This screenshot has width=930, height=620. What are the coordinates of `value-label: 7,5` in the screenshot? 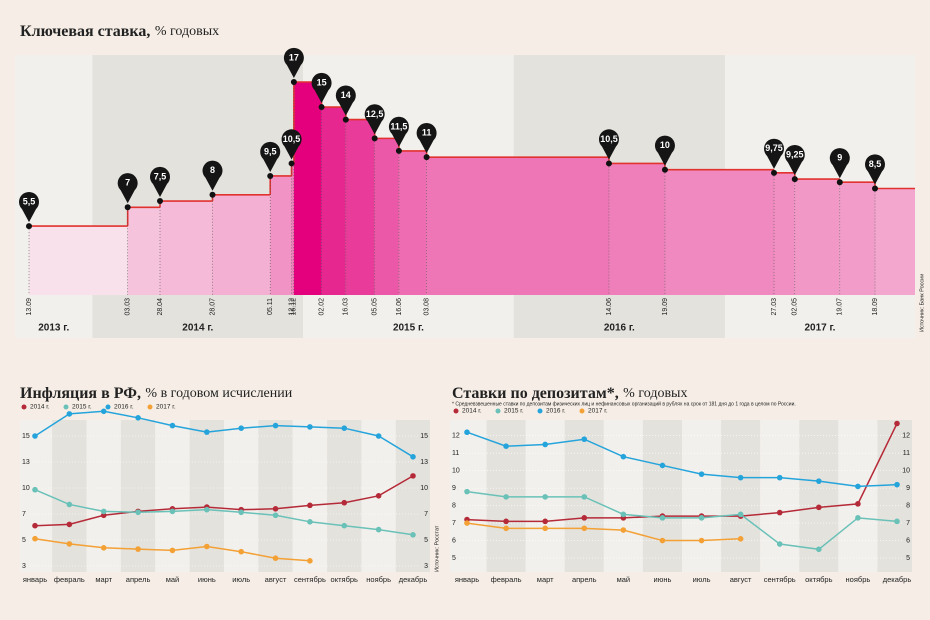 It's located at (160, 176).